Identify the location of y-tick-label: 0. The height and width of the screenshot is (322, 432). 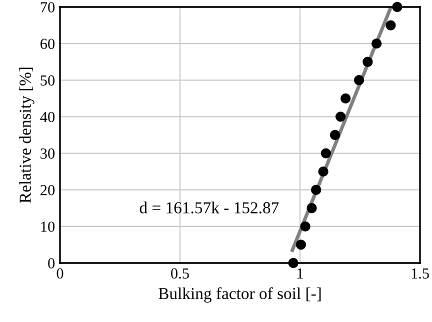
(51, 263).